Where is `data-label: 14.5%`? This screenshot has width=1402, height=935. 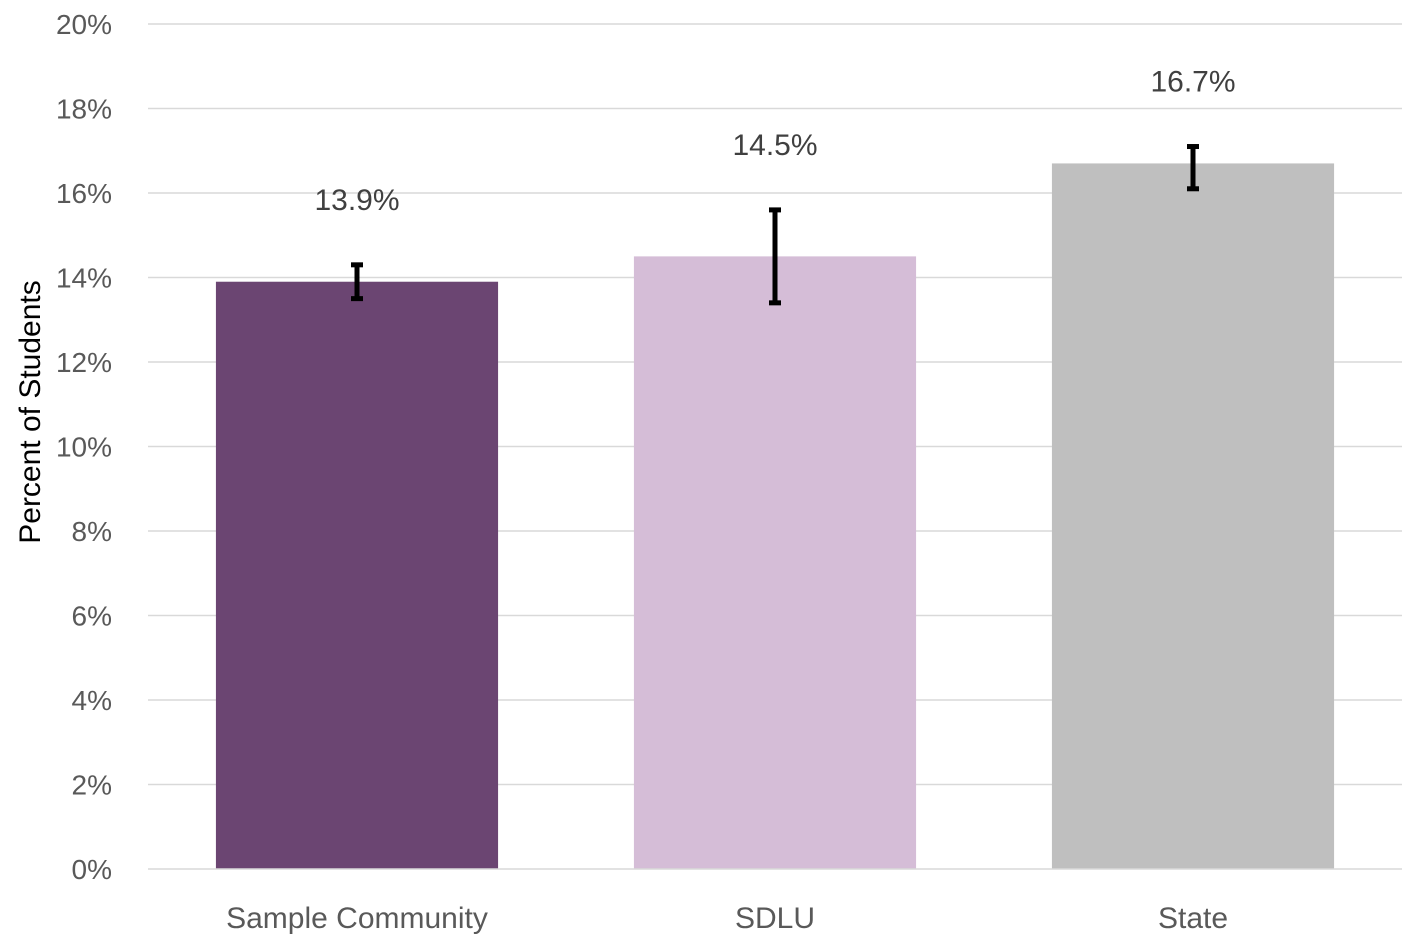 data-label: 14.5% is located at coordinates (774, 145).